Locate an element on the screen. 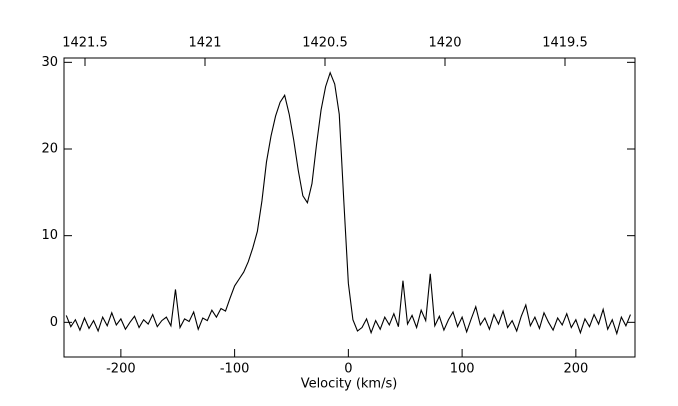 This screenshot has width=678, height=406. x2-tick-label: 1420 is located at coordinates (444, 43).